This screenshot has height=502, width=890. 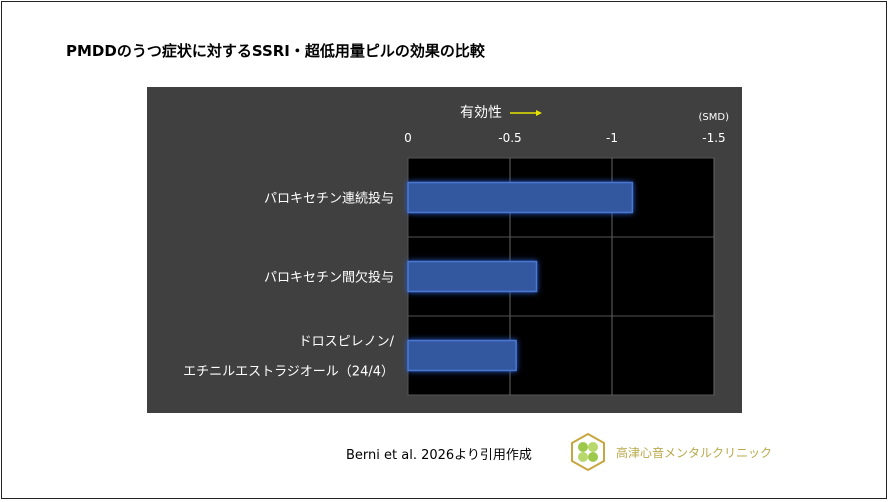 I want to click on clinic-logo: 高津心音メンタルクリニック, so click(x=673, y=452).